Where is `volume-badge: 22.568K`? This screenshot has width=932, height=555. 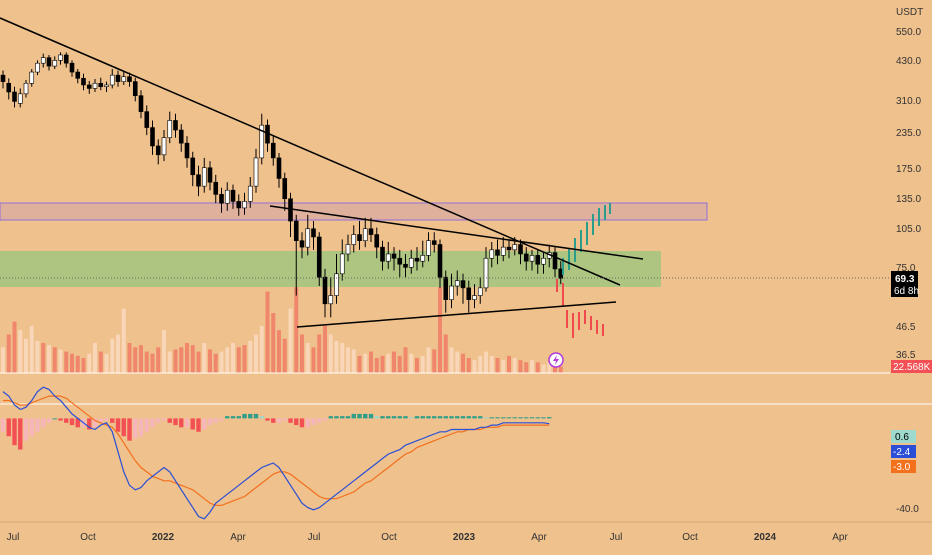 volume-badge: 22.568K is located at coordinates (911, 366).